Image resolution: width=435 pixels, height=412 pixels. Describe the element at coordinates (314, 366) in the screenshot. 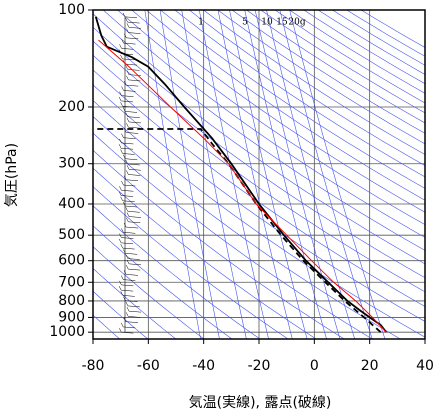

I see `x-tick-label: 0` at that location.